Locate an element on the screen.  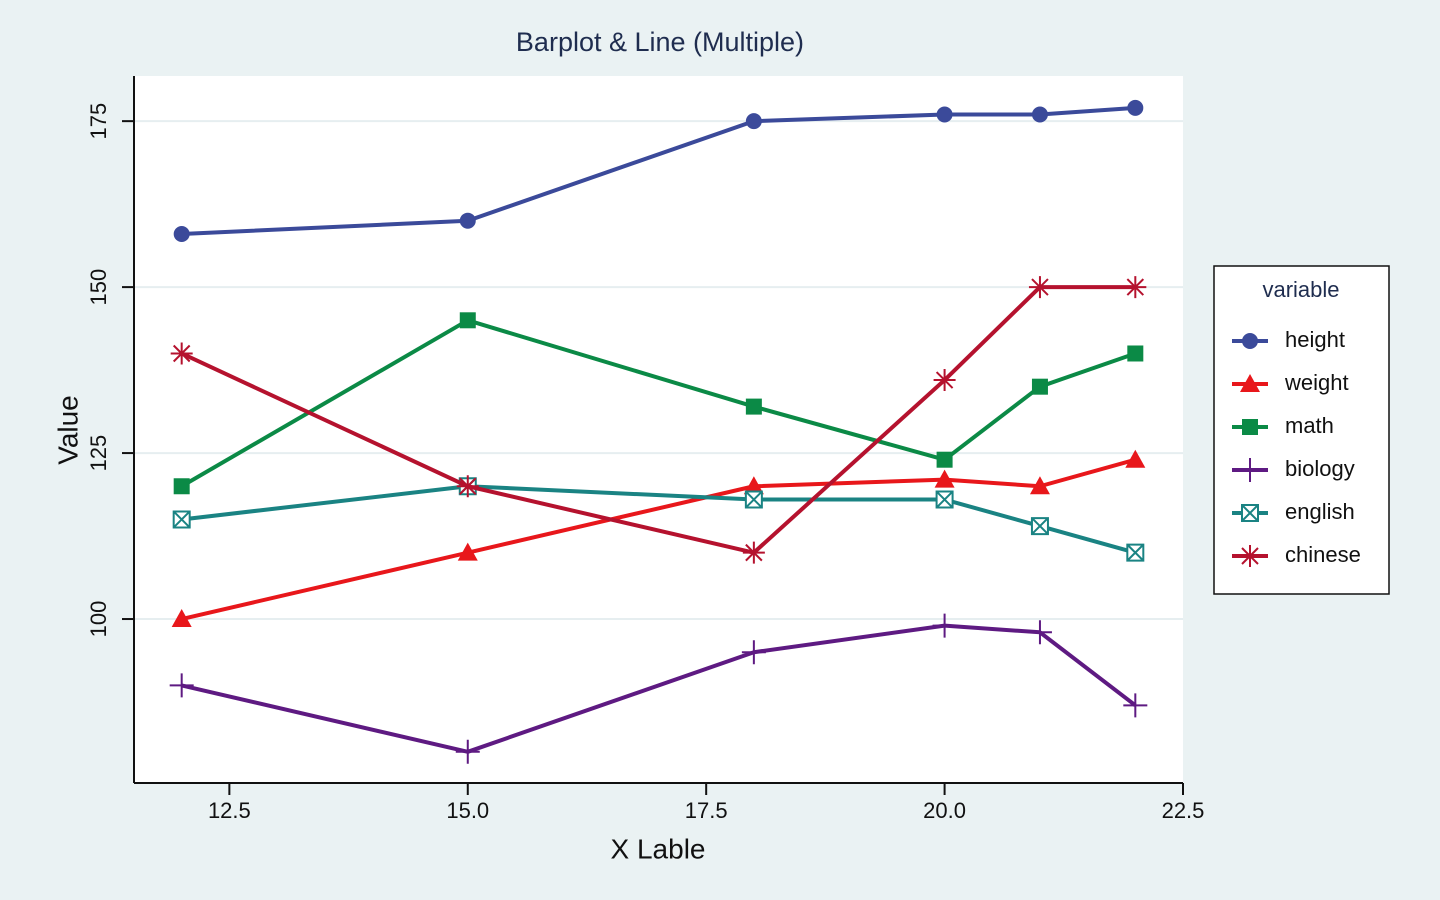
x-tick-label: 12.5 is located at coordinates (229, 810).